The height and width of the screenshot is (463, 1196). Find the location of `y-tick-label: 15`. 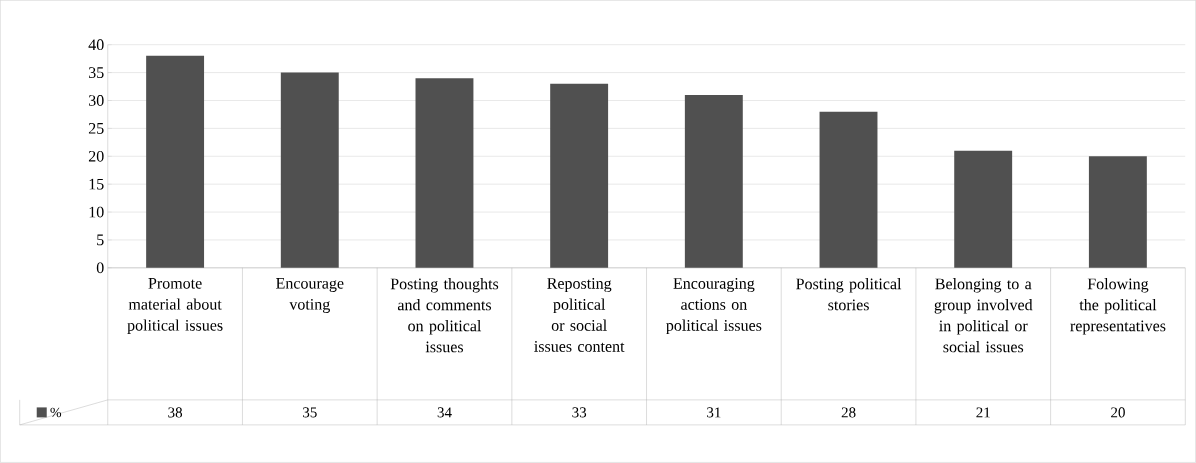

y-tick-label: 15 is located at coordinates (96, 184).